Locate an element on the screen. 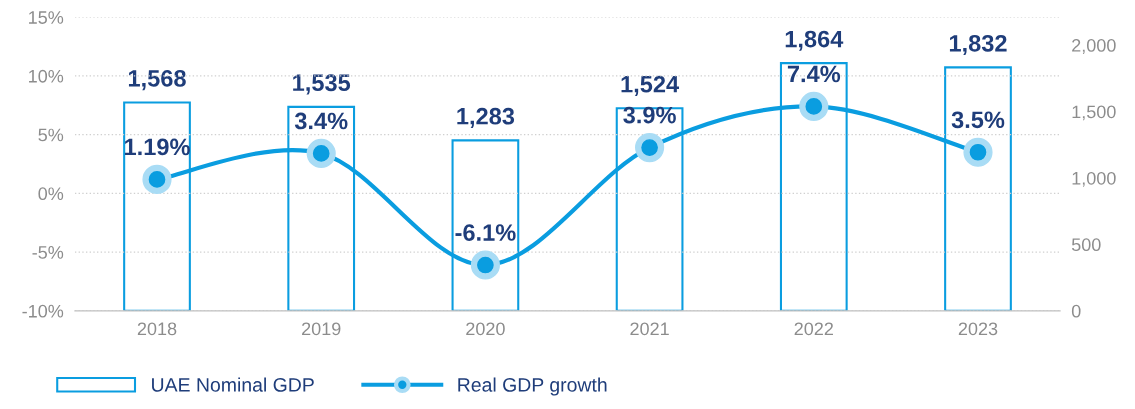 Image resolution: width=1135 pixels, height=409 pixels. y-tick-label: 15% is located at coordinates (46, 17).